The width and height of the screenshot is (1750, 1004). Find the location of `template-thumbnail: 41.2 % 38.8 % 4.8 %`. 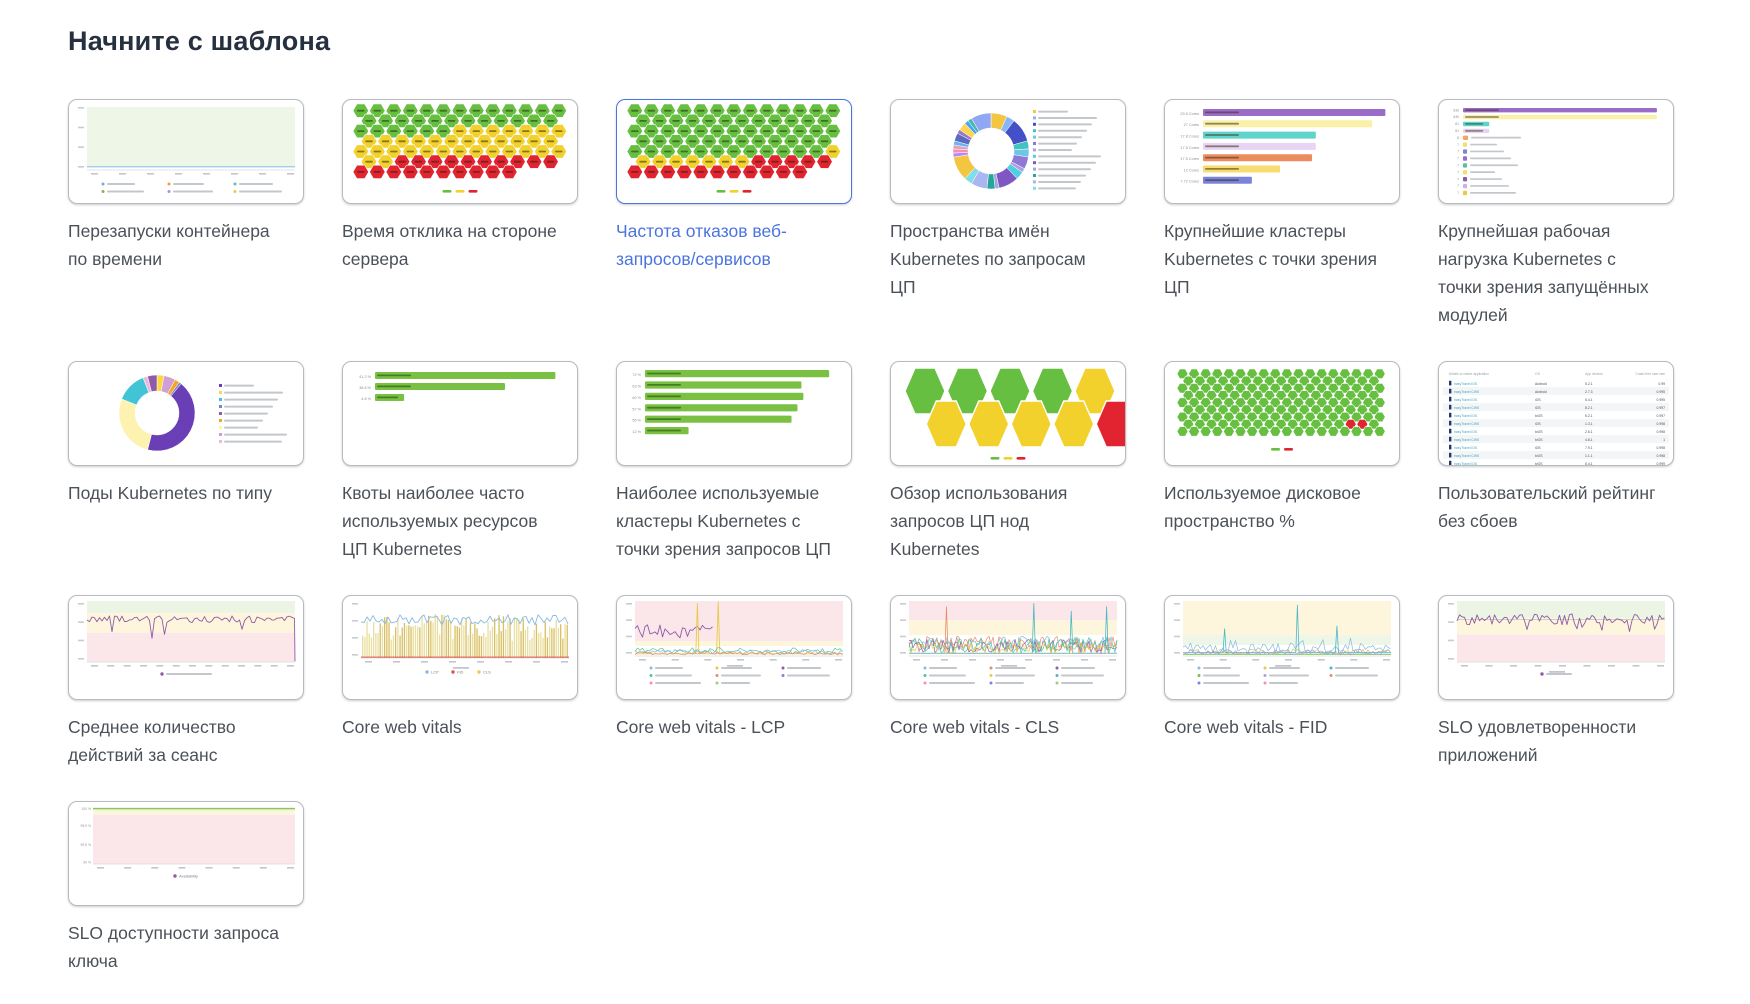

template-thumbnail: 41.2 % 38.8 % 4.8 % is located at coordinates (460, 413).